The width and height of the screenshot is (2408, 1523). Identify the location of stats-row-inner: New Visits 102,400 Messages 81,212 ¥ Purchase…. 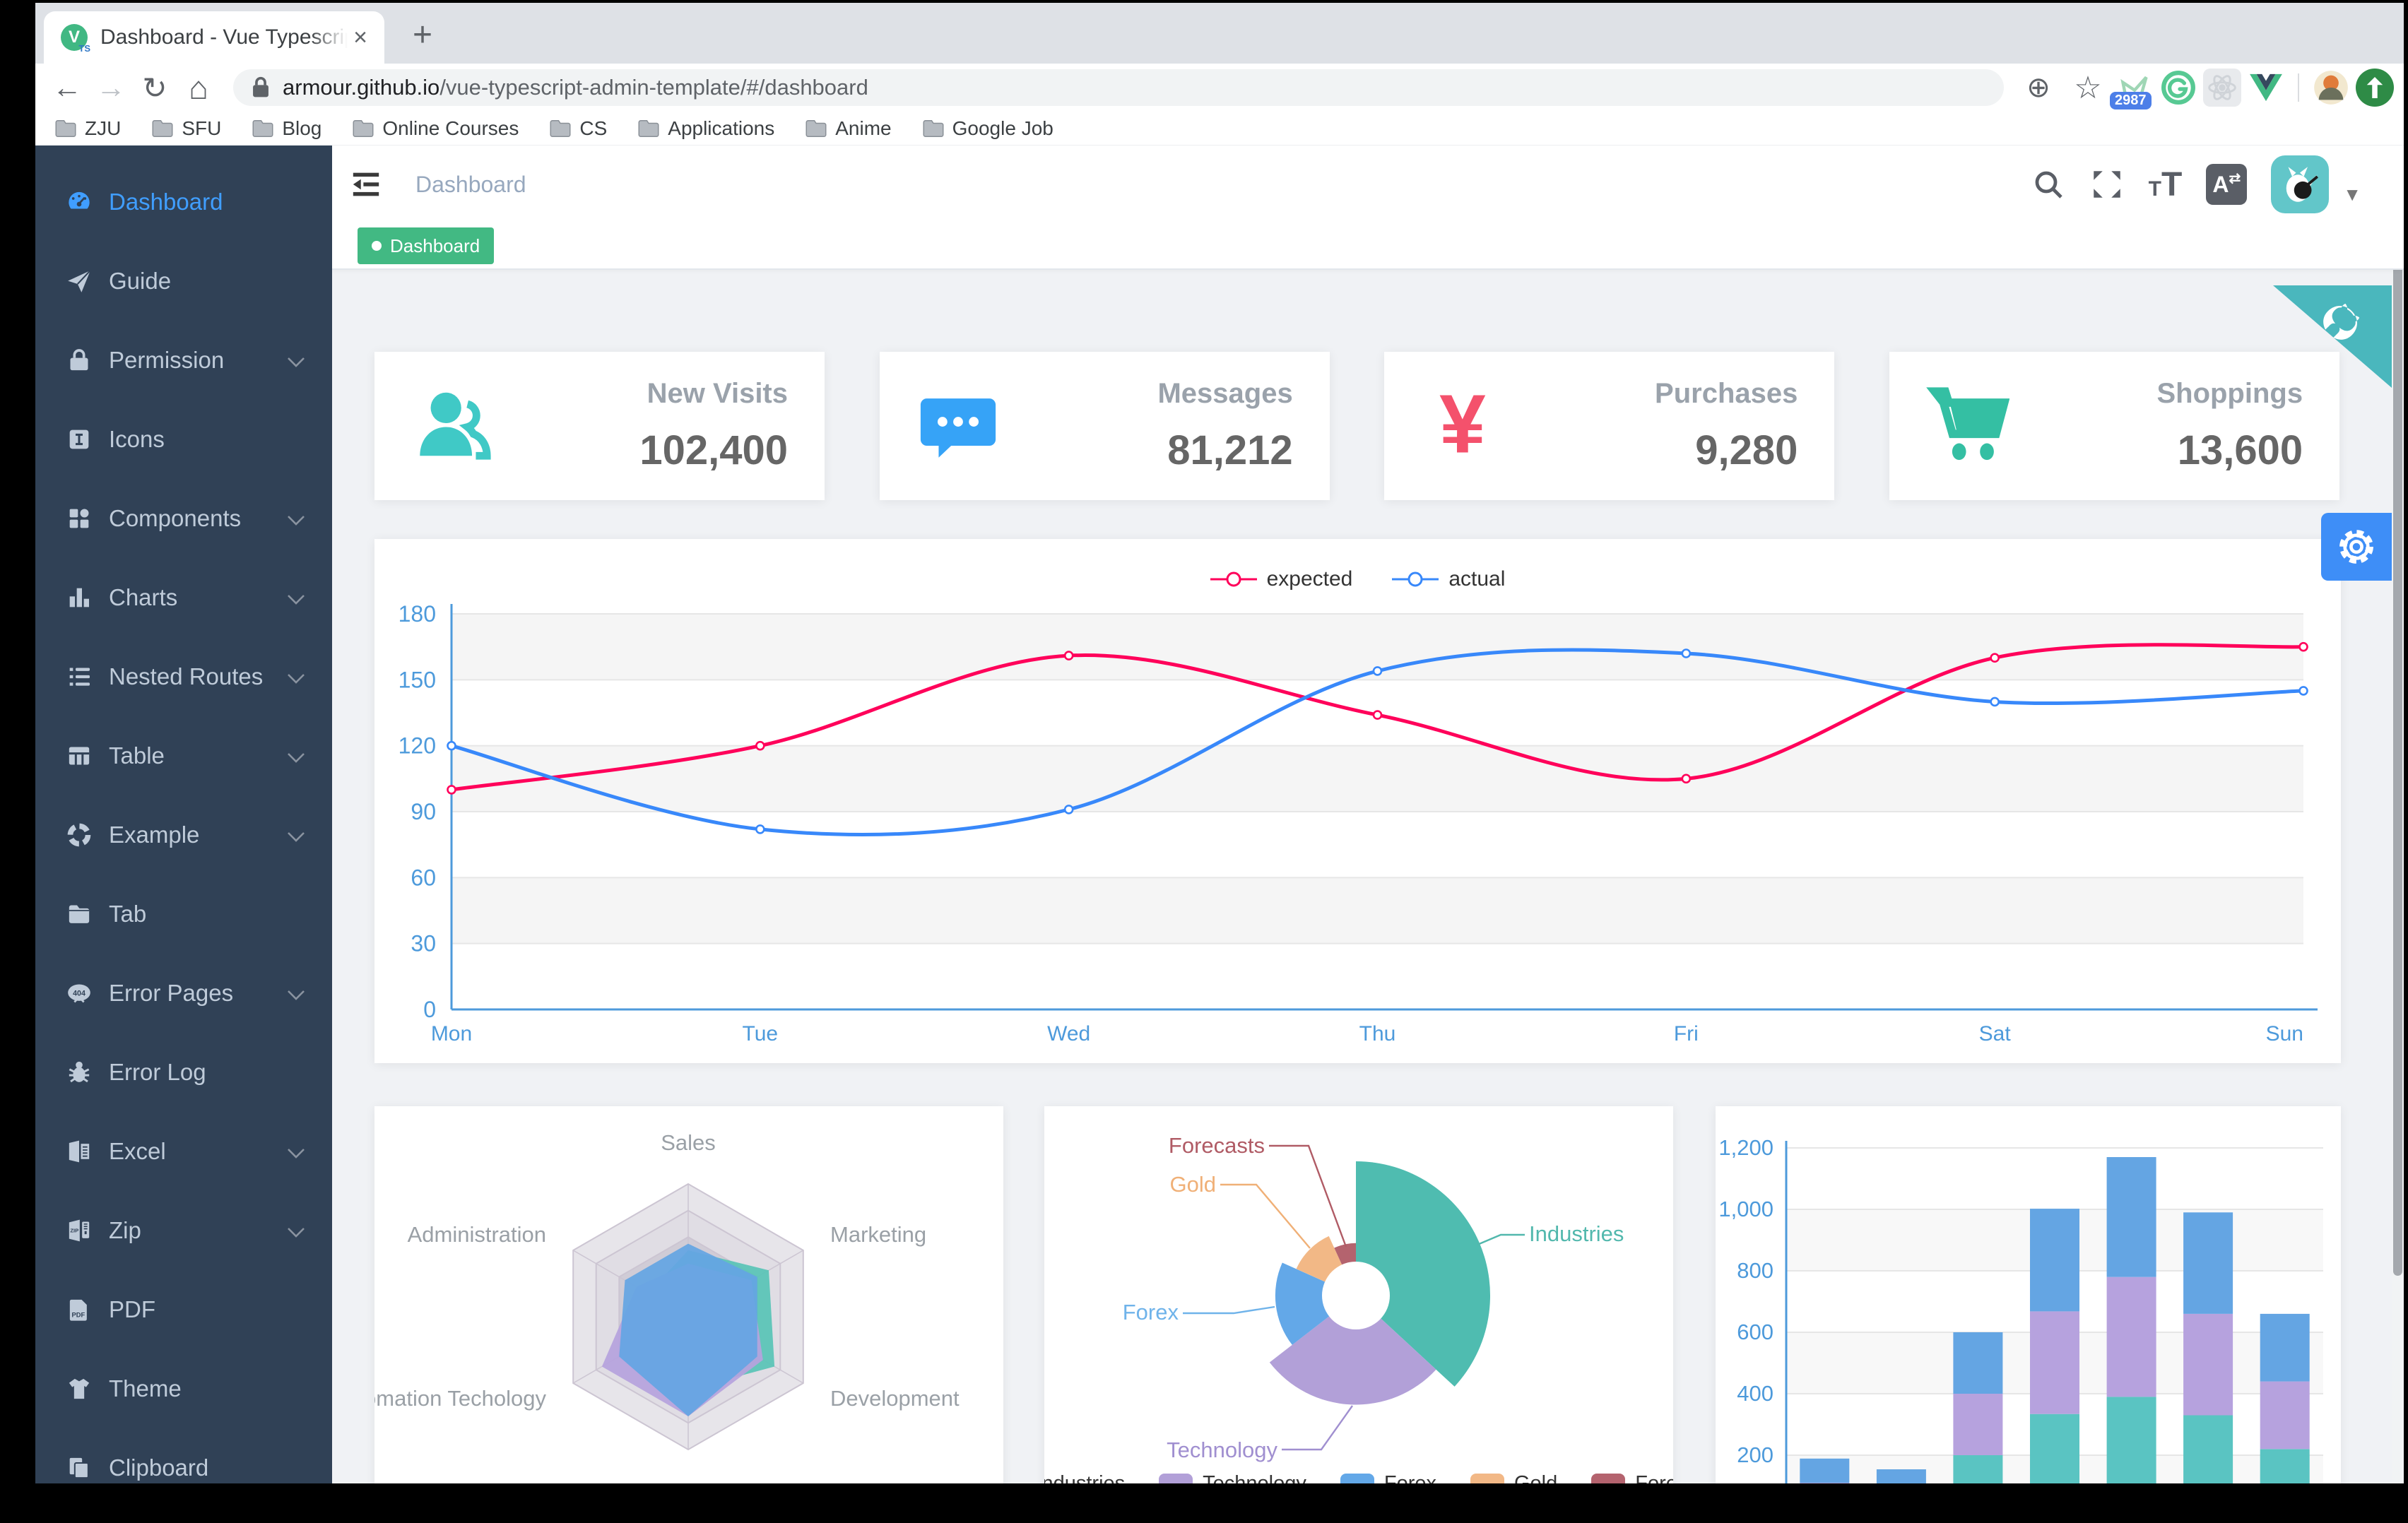
(1368, 426).